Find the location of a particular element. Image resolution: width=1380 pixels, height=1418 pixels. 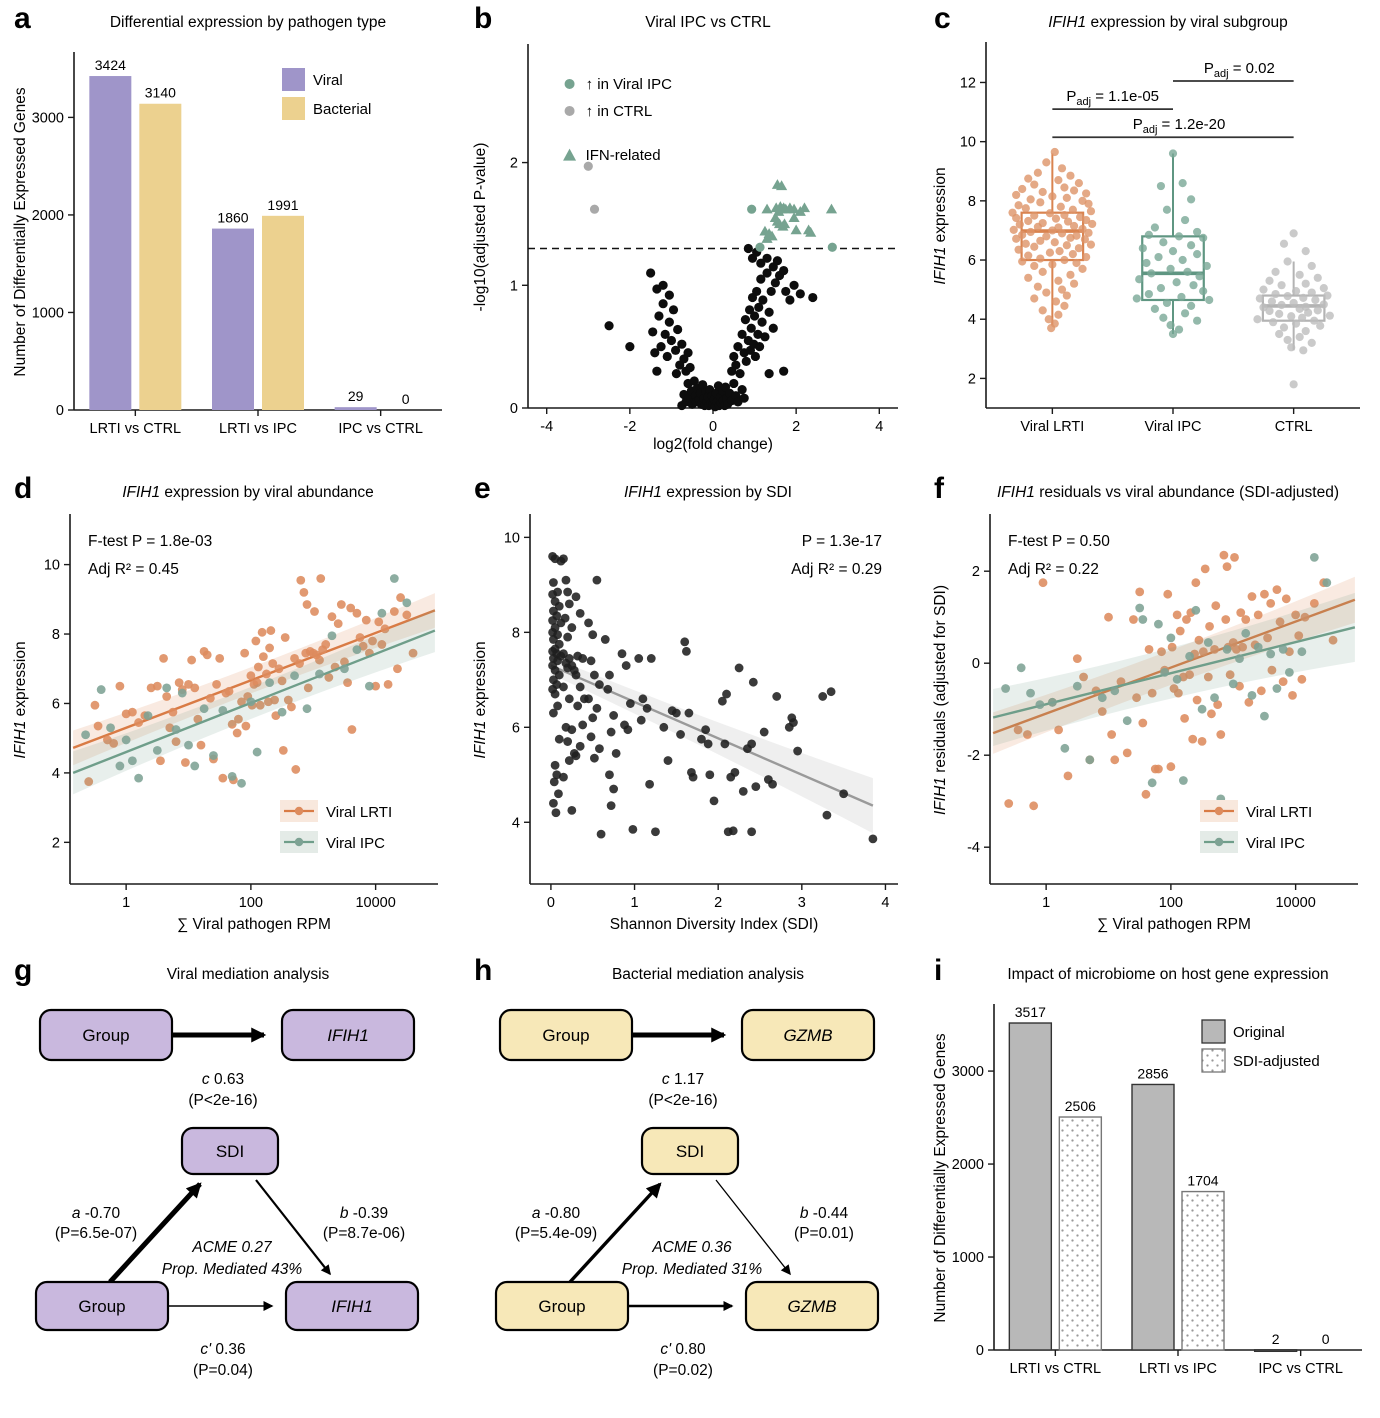

node-mediator-label: SDI is located at coordinates (230, 1151).